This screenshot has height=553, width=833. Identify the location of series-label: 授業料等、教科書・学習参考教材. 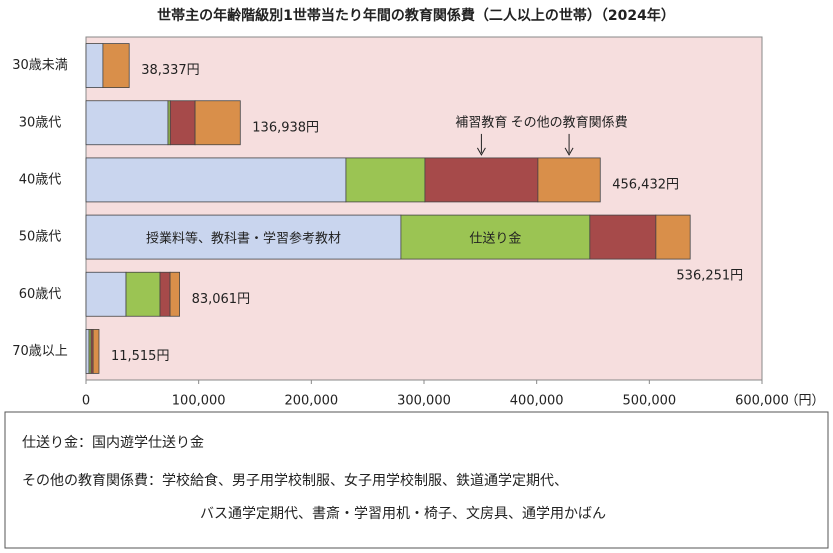
(243, 239).